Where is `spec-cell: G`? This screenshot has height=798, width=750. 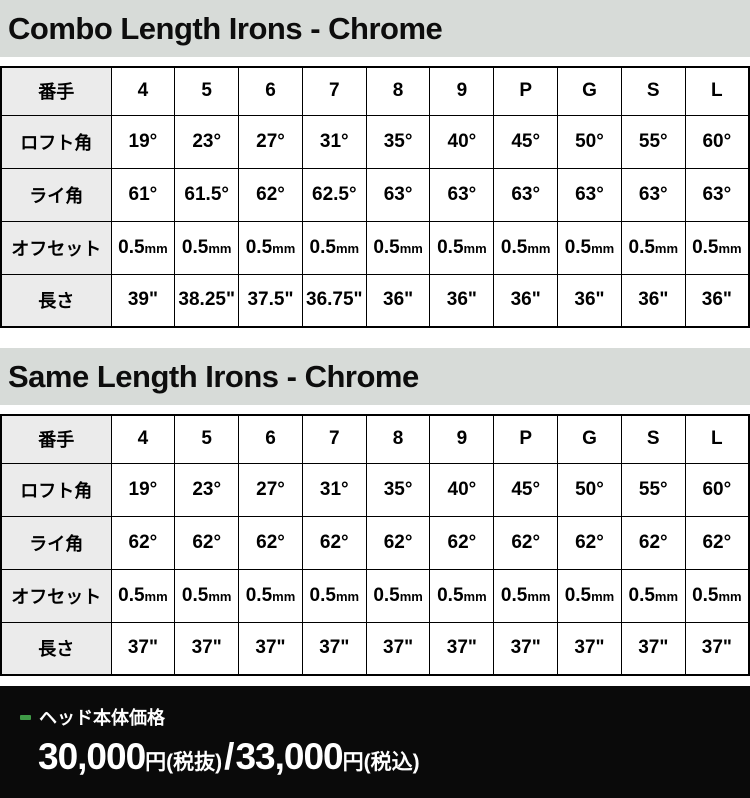
spec-cell: G is located at coordinates (589, 439).